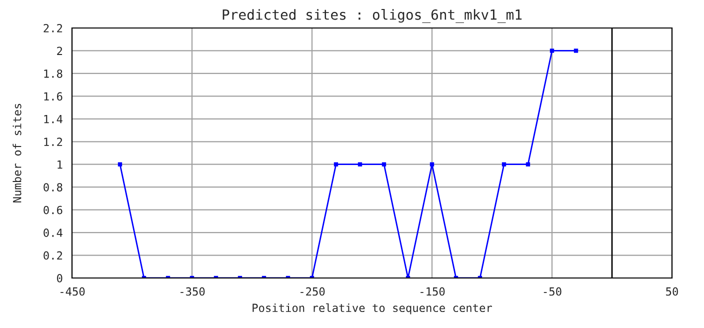 The image size is (704, 328). I want to click on y-tick-label: 1.4, so click(53, 119).